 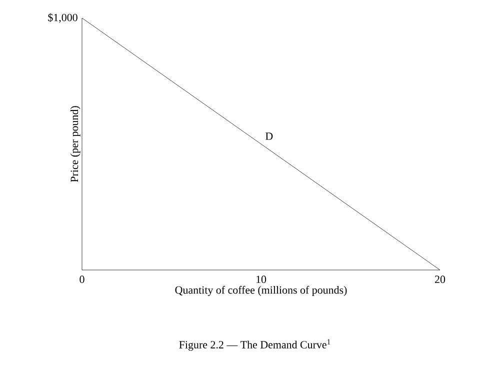 What do you see at coordinates (75, 144) in the screenshot?
I see `y-axis-title: Price (per pound)` at bounding box center [75, 144].